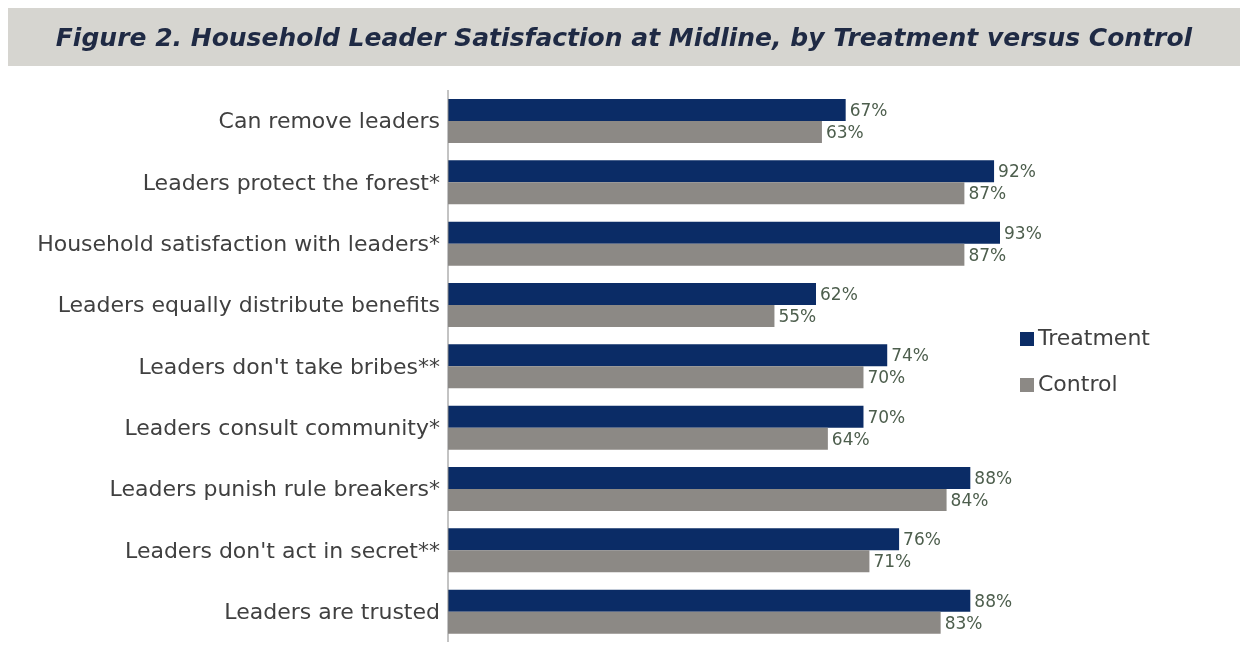  Describe the element at coordinates (910, 355) in the screenshot. I see `data-label: 74%` at that location.